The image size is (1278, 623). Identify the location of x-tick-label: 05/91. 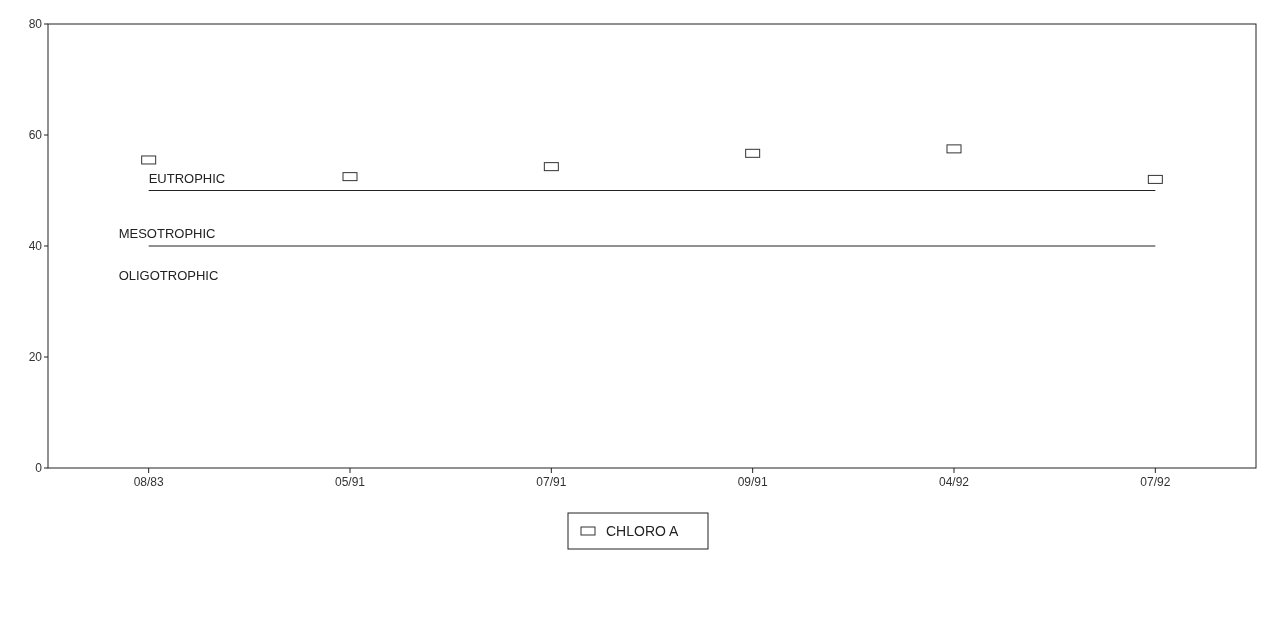
(350, 482).